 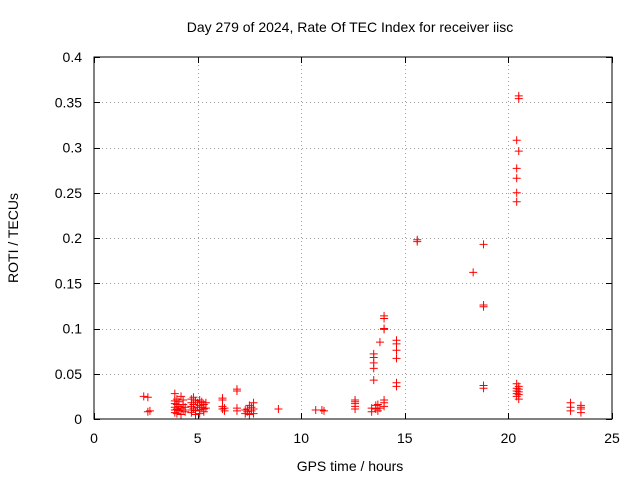 What do you see at coordinates (78, 419) in the screenshot?
I see `y-tick-label: 0` at bounding box center [78, 419].